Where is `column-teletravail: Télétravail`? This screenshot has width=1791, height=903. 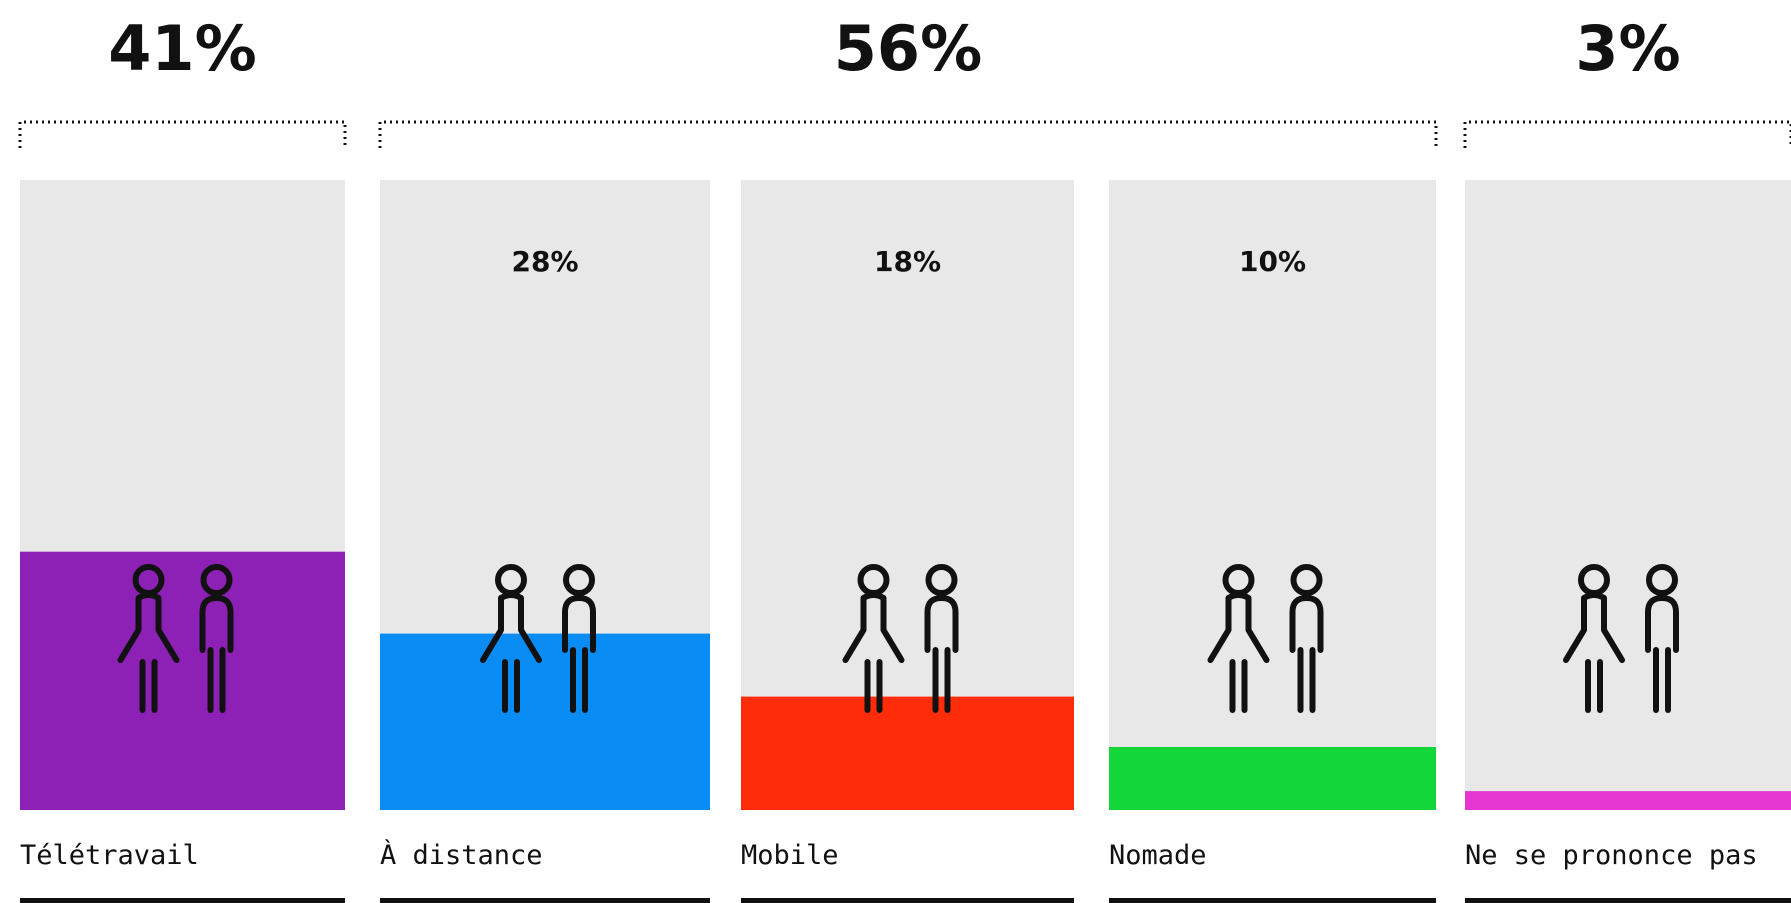
column-teletravail: Télétravail is located at coordinates (182, 541).